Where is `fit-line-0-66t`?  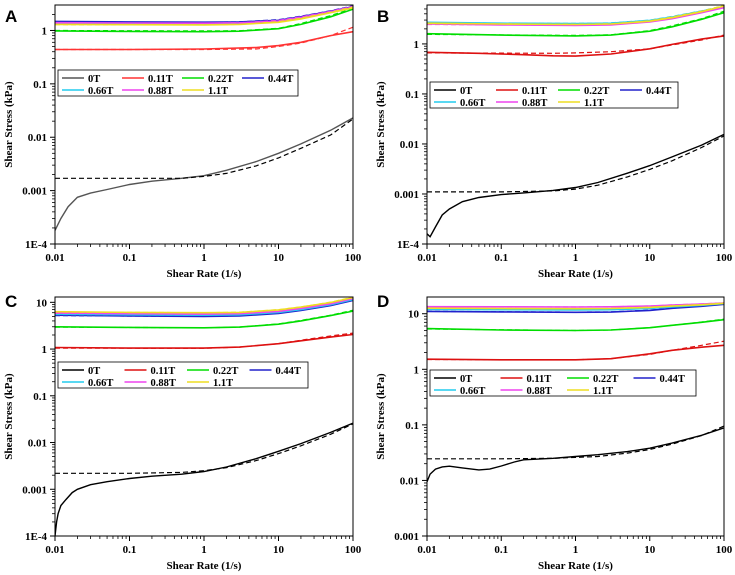
fit-line-0-66t is located at coordinates (575, 15).